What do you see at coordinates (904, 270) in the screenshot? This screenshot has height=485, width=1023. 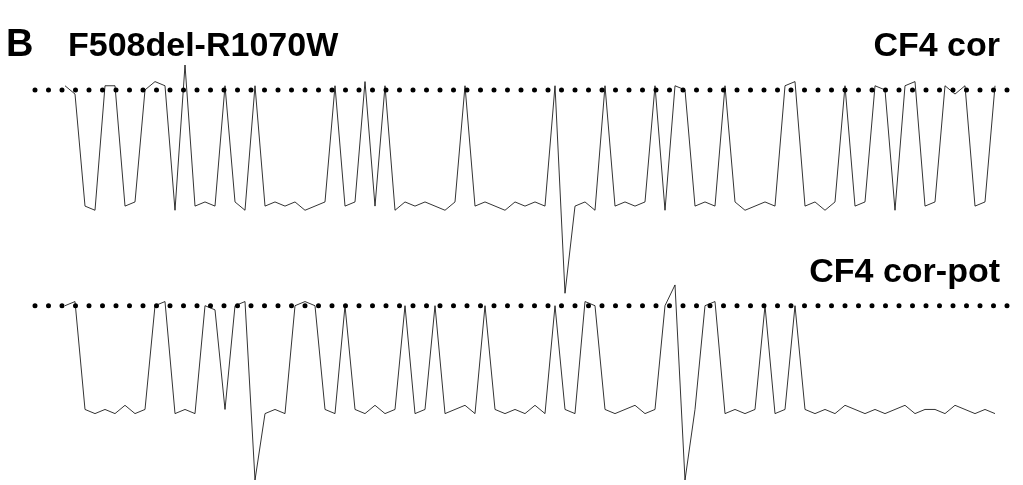 I see `series-label: CF4 cor-pot` at bounding box center [904, 270].